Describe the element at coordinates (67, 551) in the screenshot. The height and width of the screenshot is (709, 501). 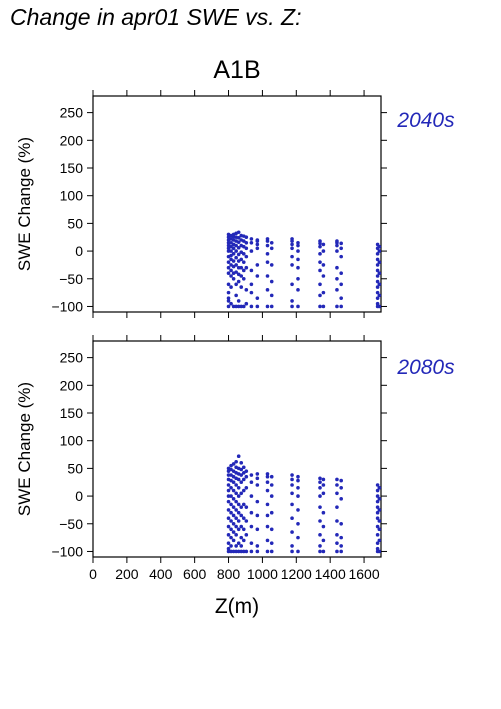
I see `y-tick-label: −100` at that location.